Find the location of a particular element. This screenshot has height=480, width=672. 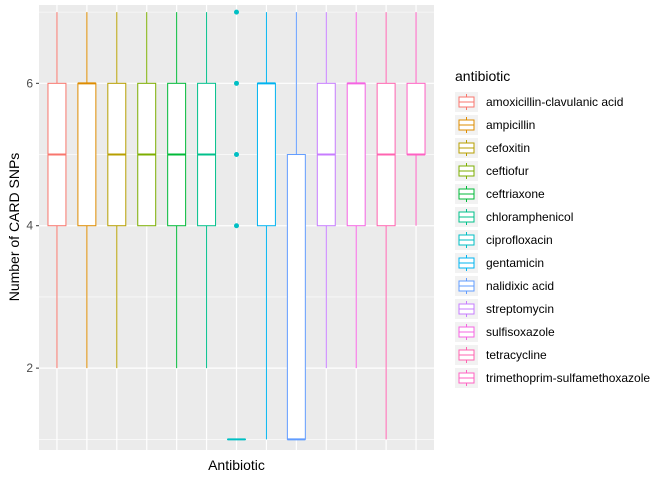

box-trimethoprim-sulfamethoxazole is located at coordinates (416, 119).